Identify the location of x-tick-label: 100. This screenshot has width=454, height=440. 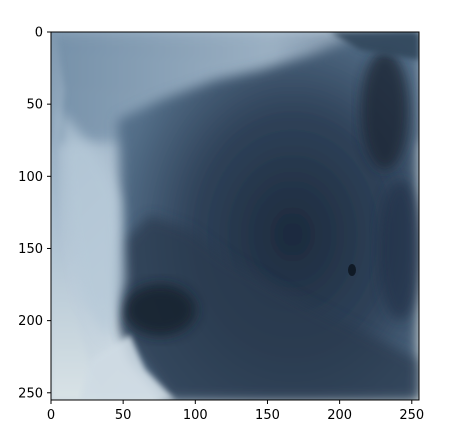
(195, 415).